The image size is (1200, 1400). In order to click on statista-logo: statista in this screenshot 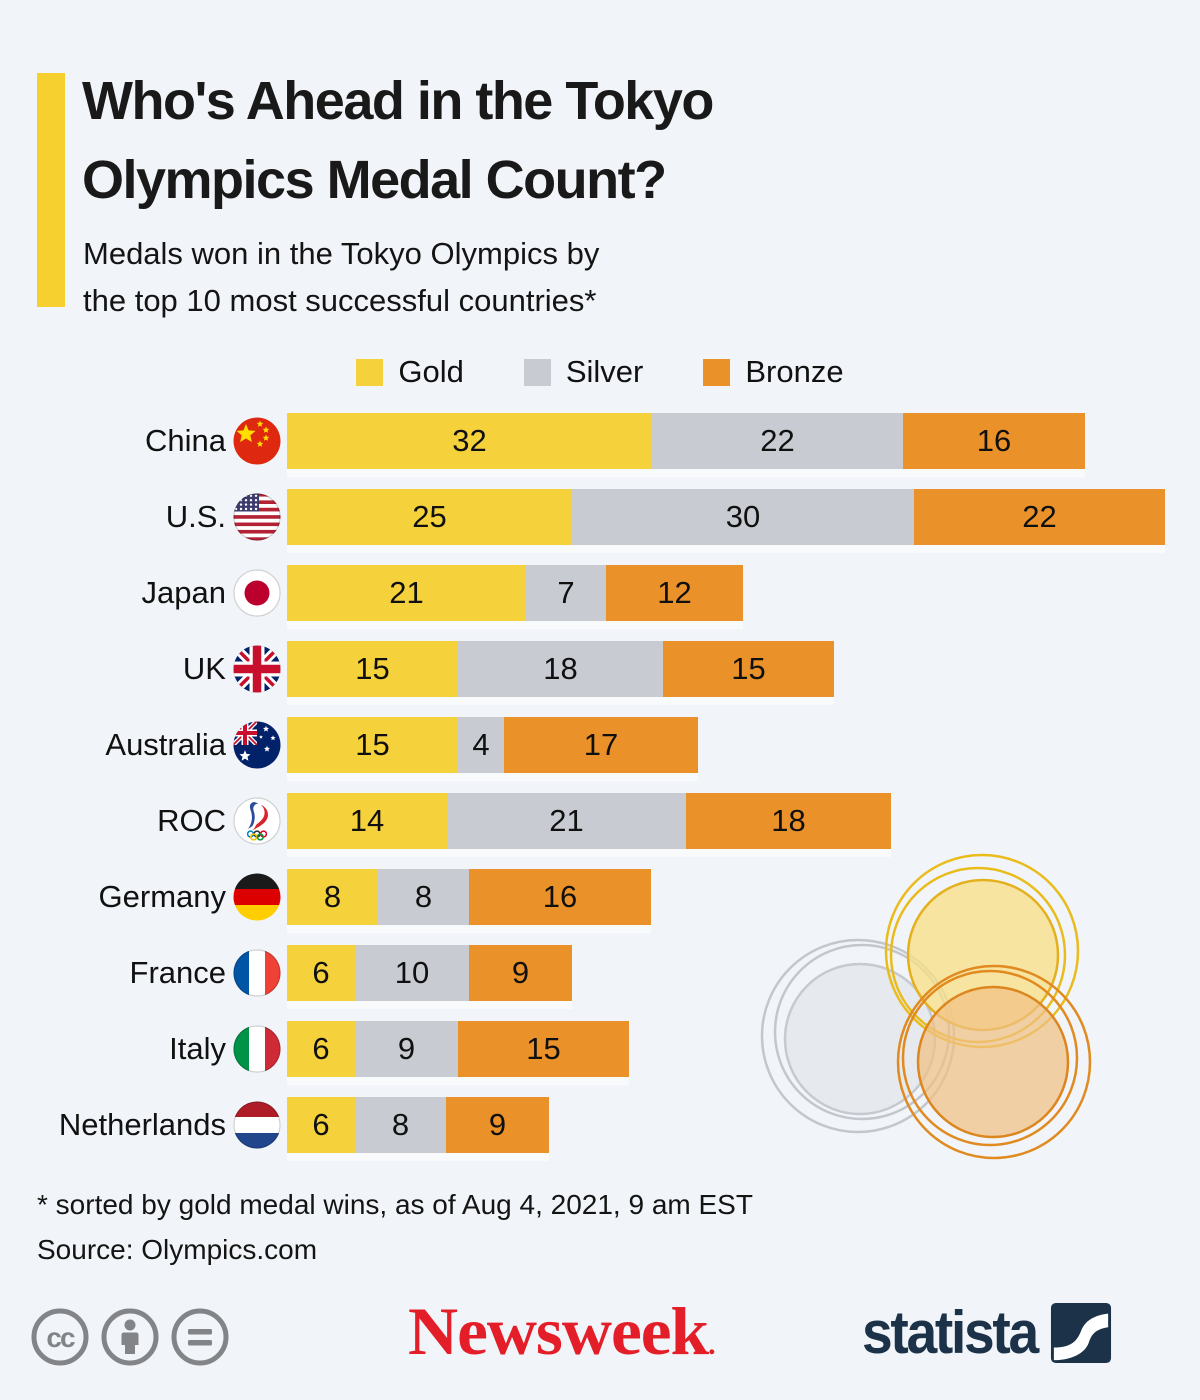, I will do `click(987, 1332)`.